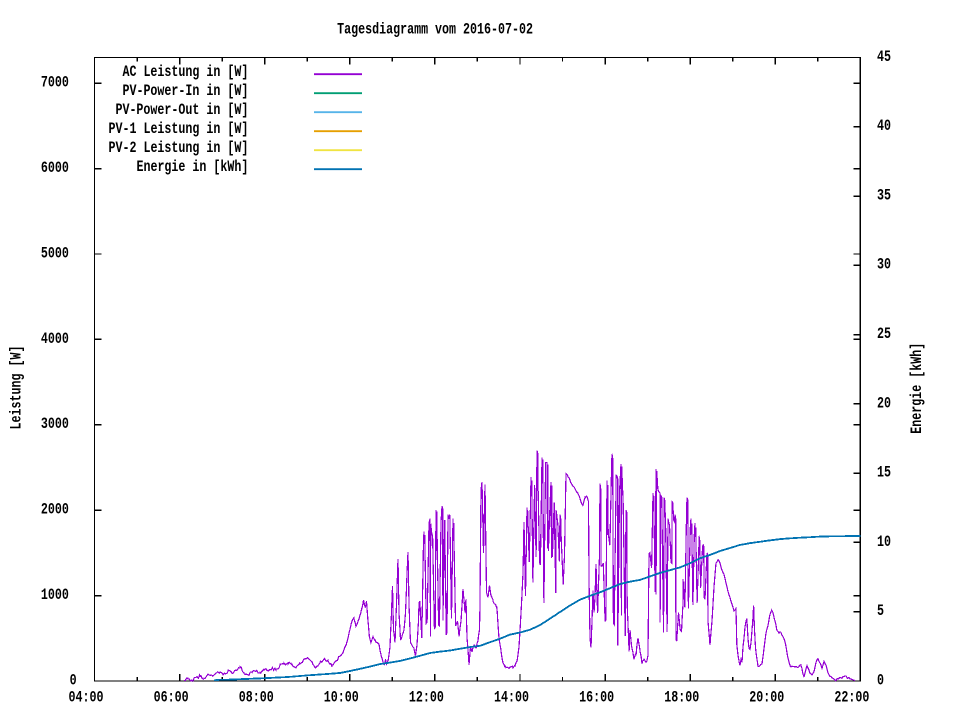  Describe the element at coordinates (426, 698) in the screenshot. I see `svg-text: 12:00` at that location.